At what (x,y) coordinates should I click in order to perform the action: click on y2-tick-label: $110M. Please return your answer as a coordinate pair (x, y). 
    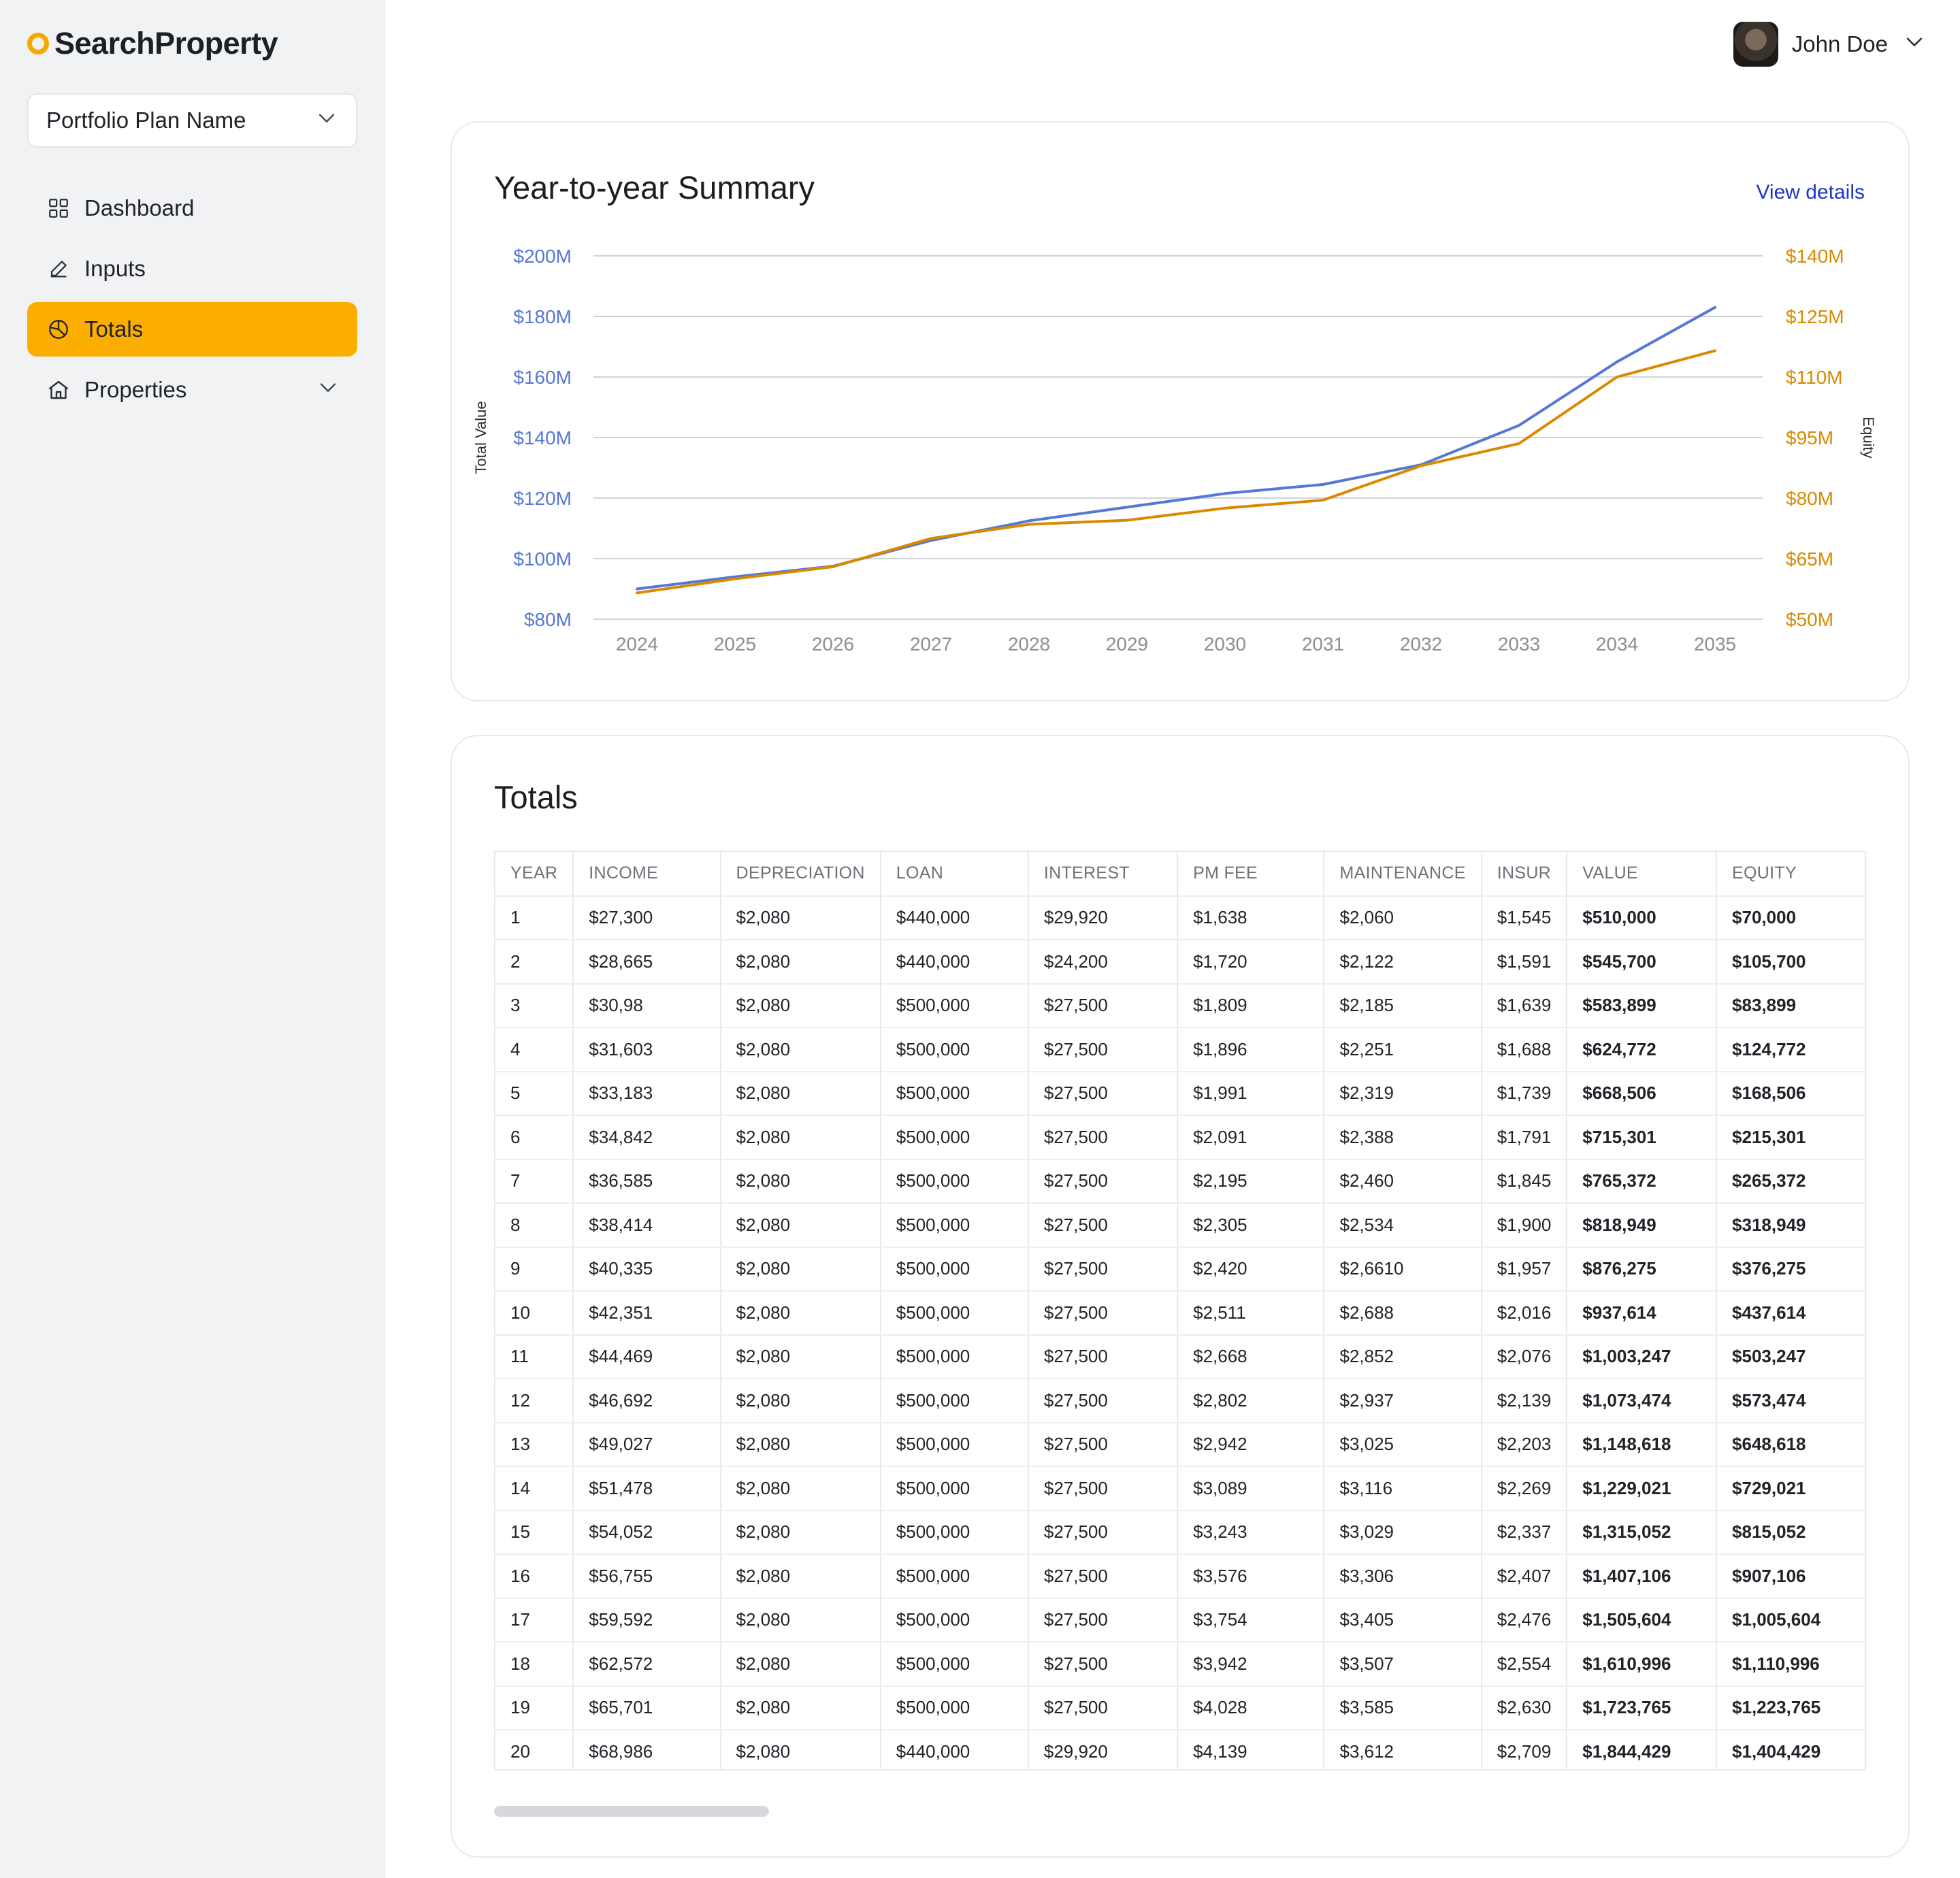
    Looking at the image, I should click on (1814, 377).